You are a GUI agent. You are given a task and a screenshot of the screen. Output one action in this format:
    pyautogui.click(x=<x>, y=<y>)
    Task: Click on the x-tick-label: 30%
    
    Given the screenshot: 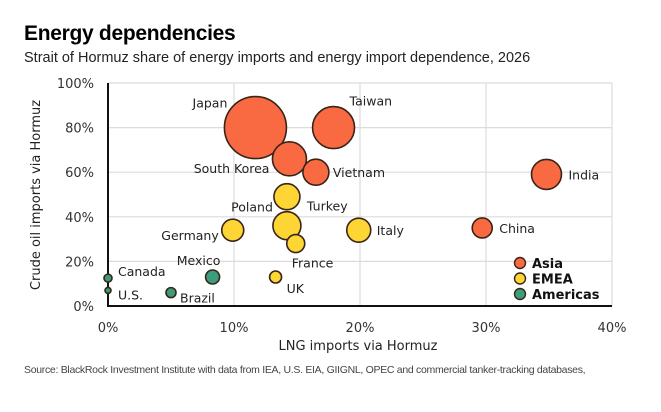 What is the action you would take?
    pyautogui.click(x=486, y=328)
    